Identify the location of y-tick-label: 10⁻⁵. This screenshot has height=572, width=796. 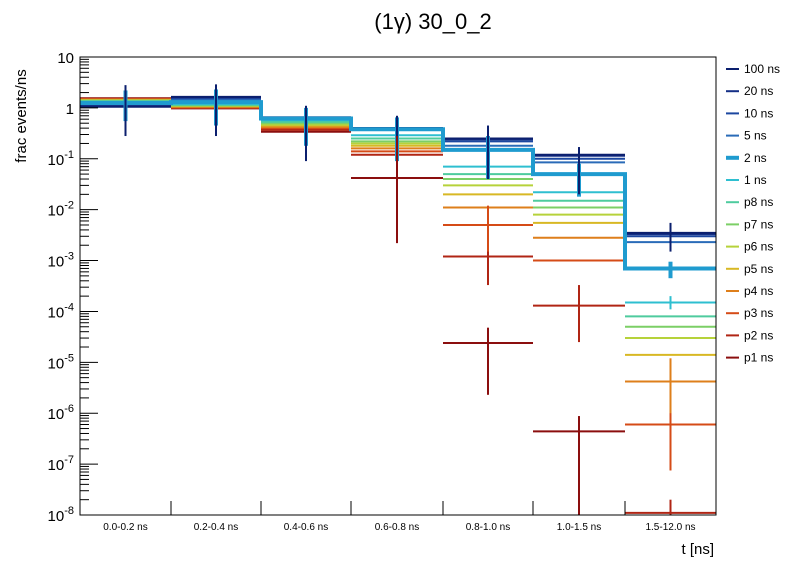
(61, 362).